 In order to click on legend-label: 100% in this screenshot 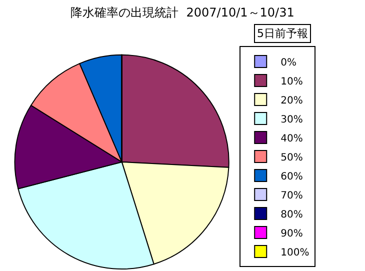, I will do `click(295, 252)`.